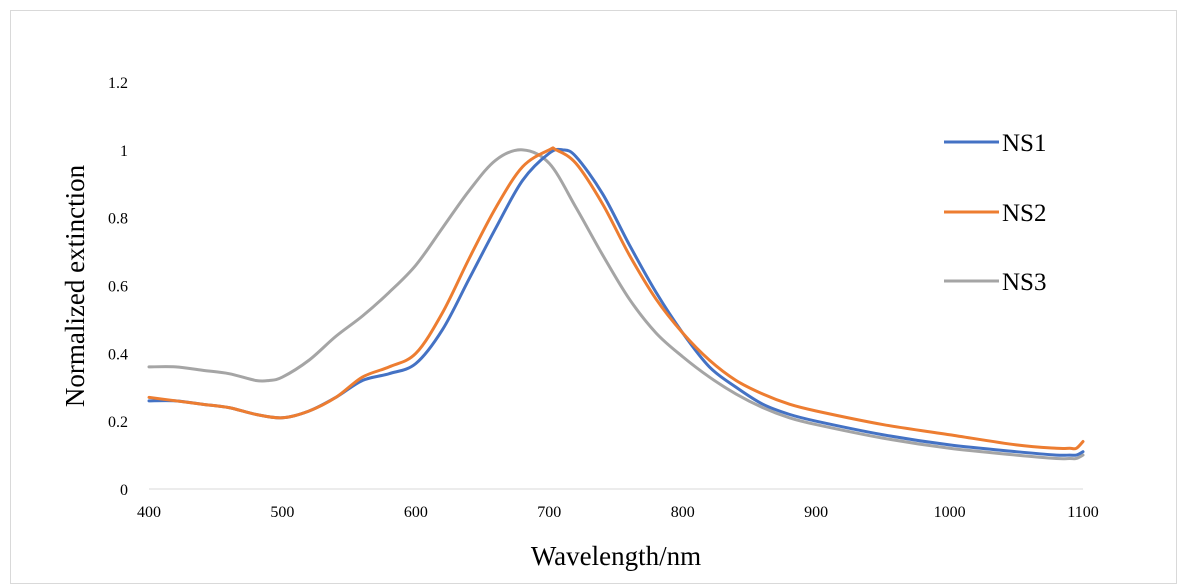 The height and width of the screenshot is (585, 1187). Describe the element at coordinates (282, 512) in the screenshot. I see `x-tick-label: 500` at that location.